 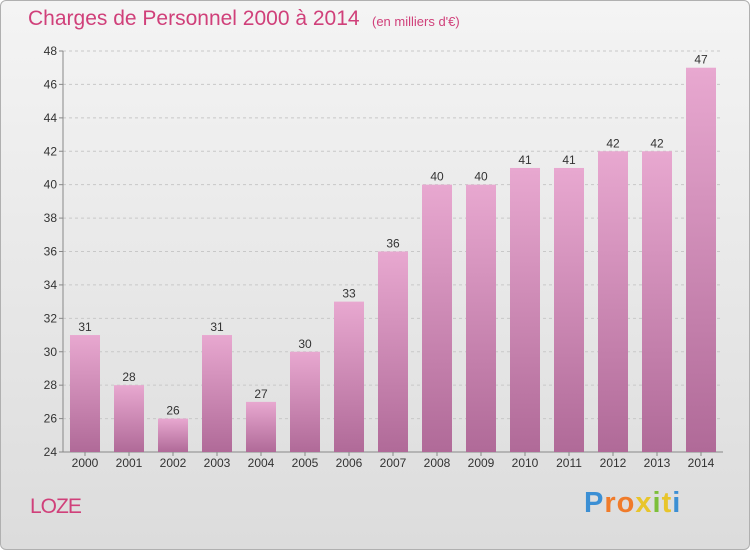 What do you see at coordinates (56, 506) in the screenshot?
I see `place-name: LOZE` at bounding box center [56, 506].